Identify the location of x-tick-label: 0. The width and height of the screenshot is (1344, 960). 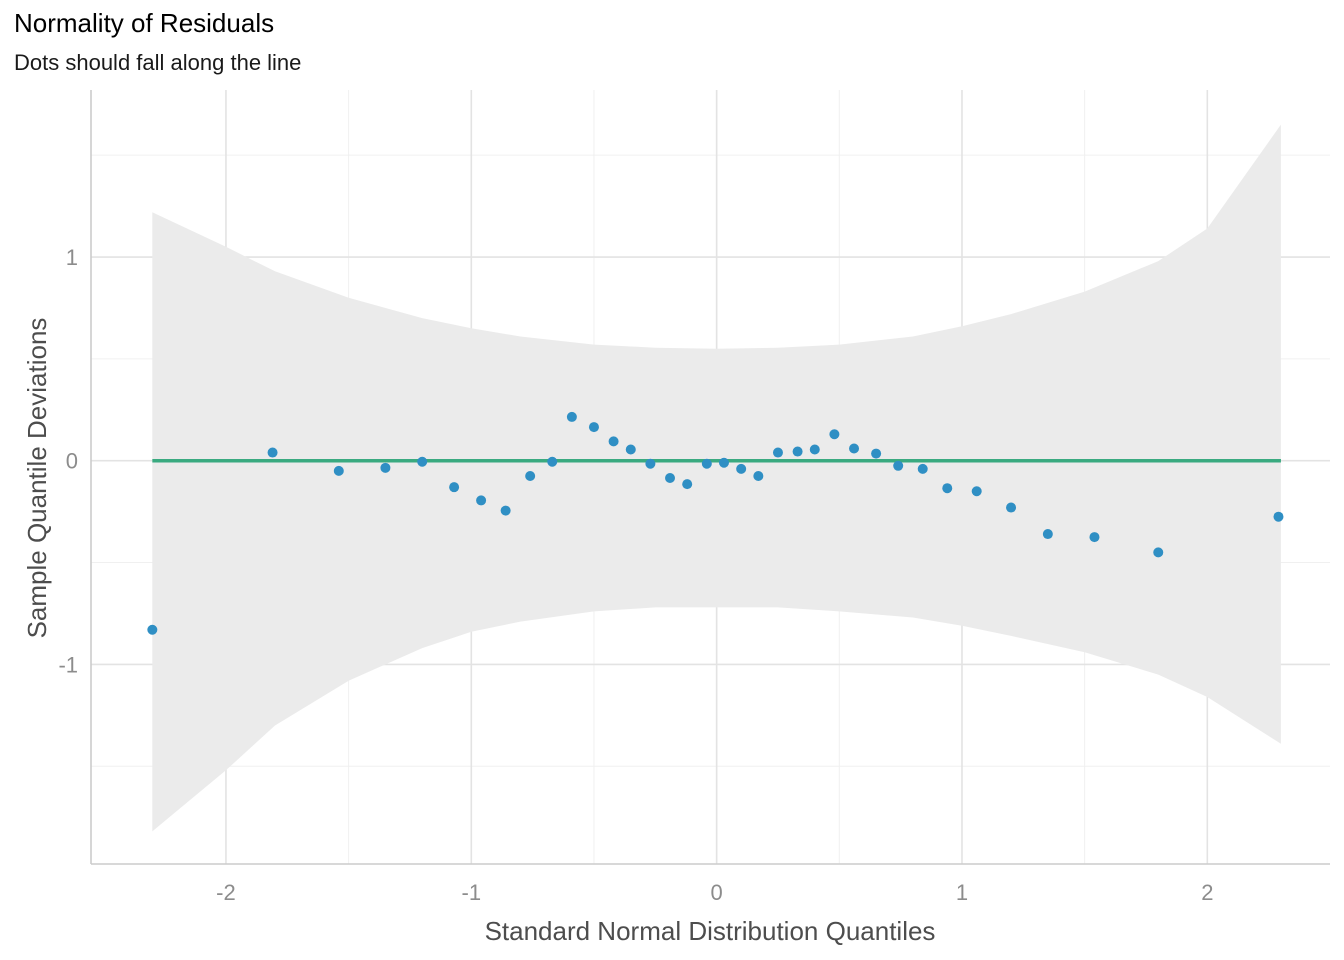
(717, 892).